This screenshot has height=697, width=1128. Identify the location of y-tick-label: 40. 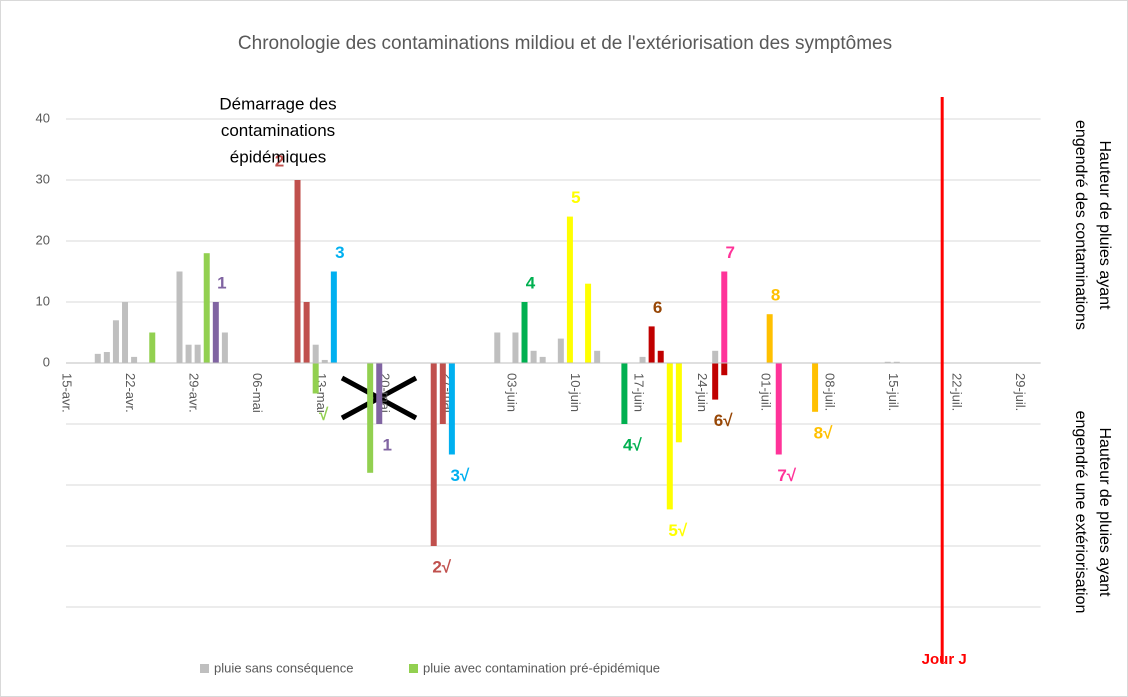
(43, 117).